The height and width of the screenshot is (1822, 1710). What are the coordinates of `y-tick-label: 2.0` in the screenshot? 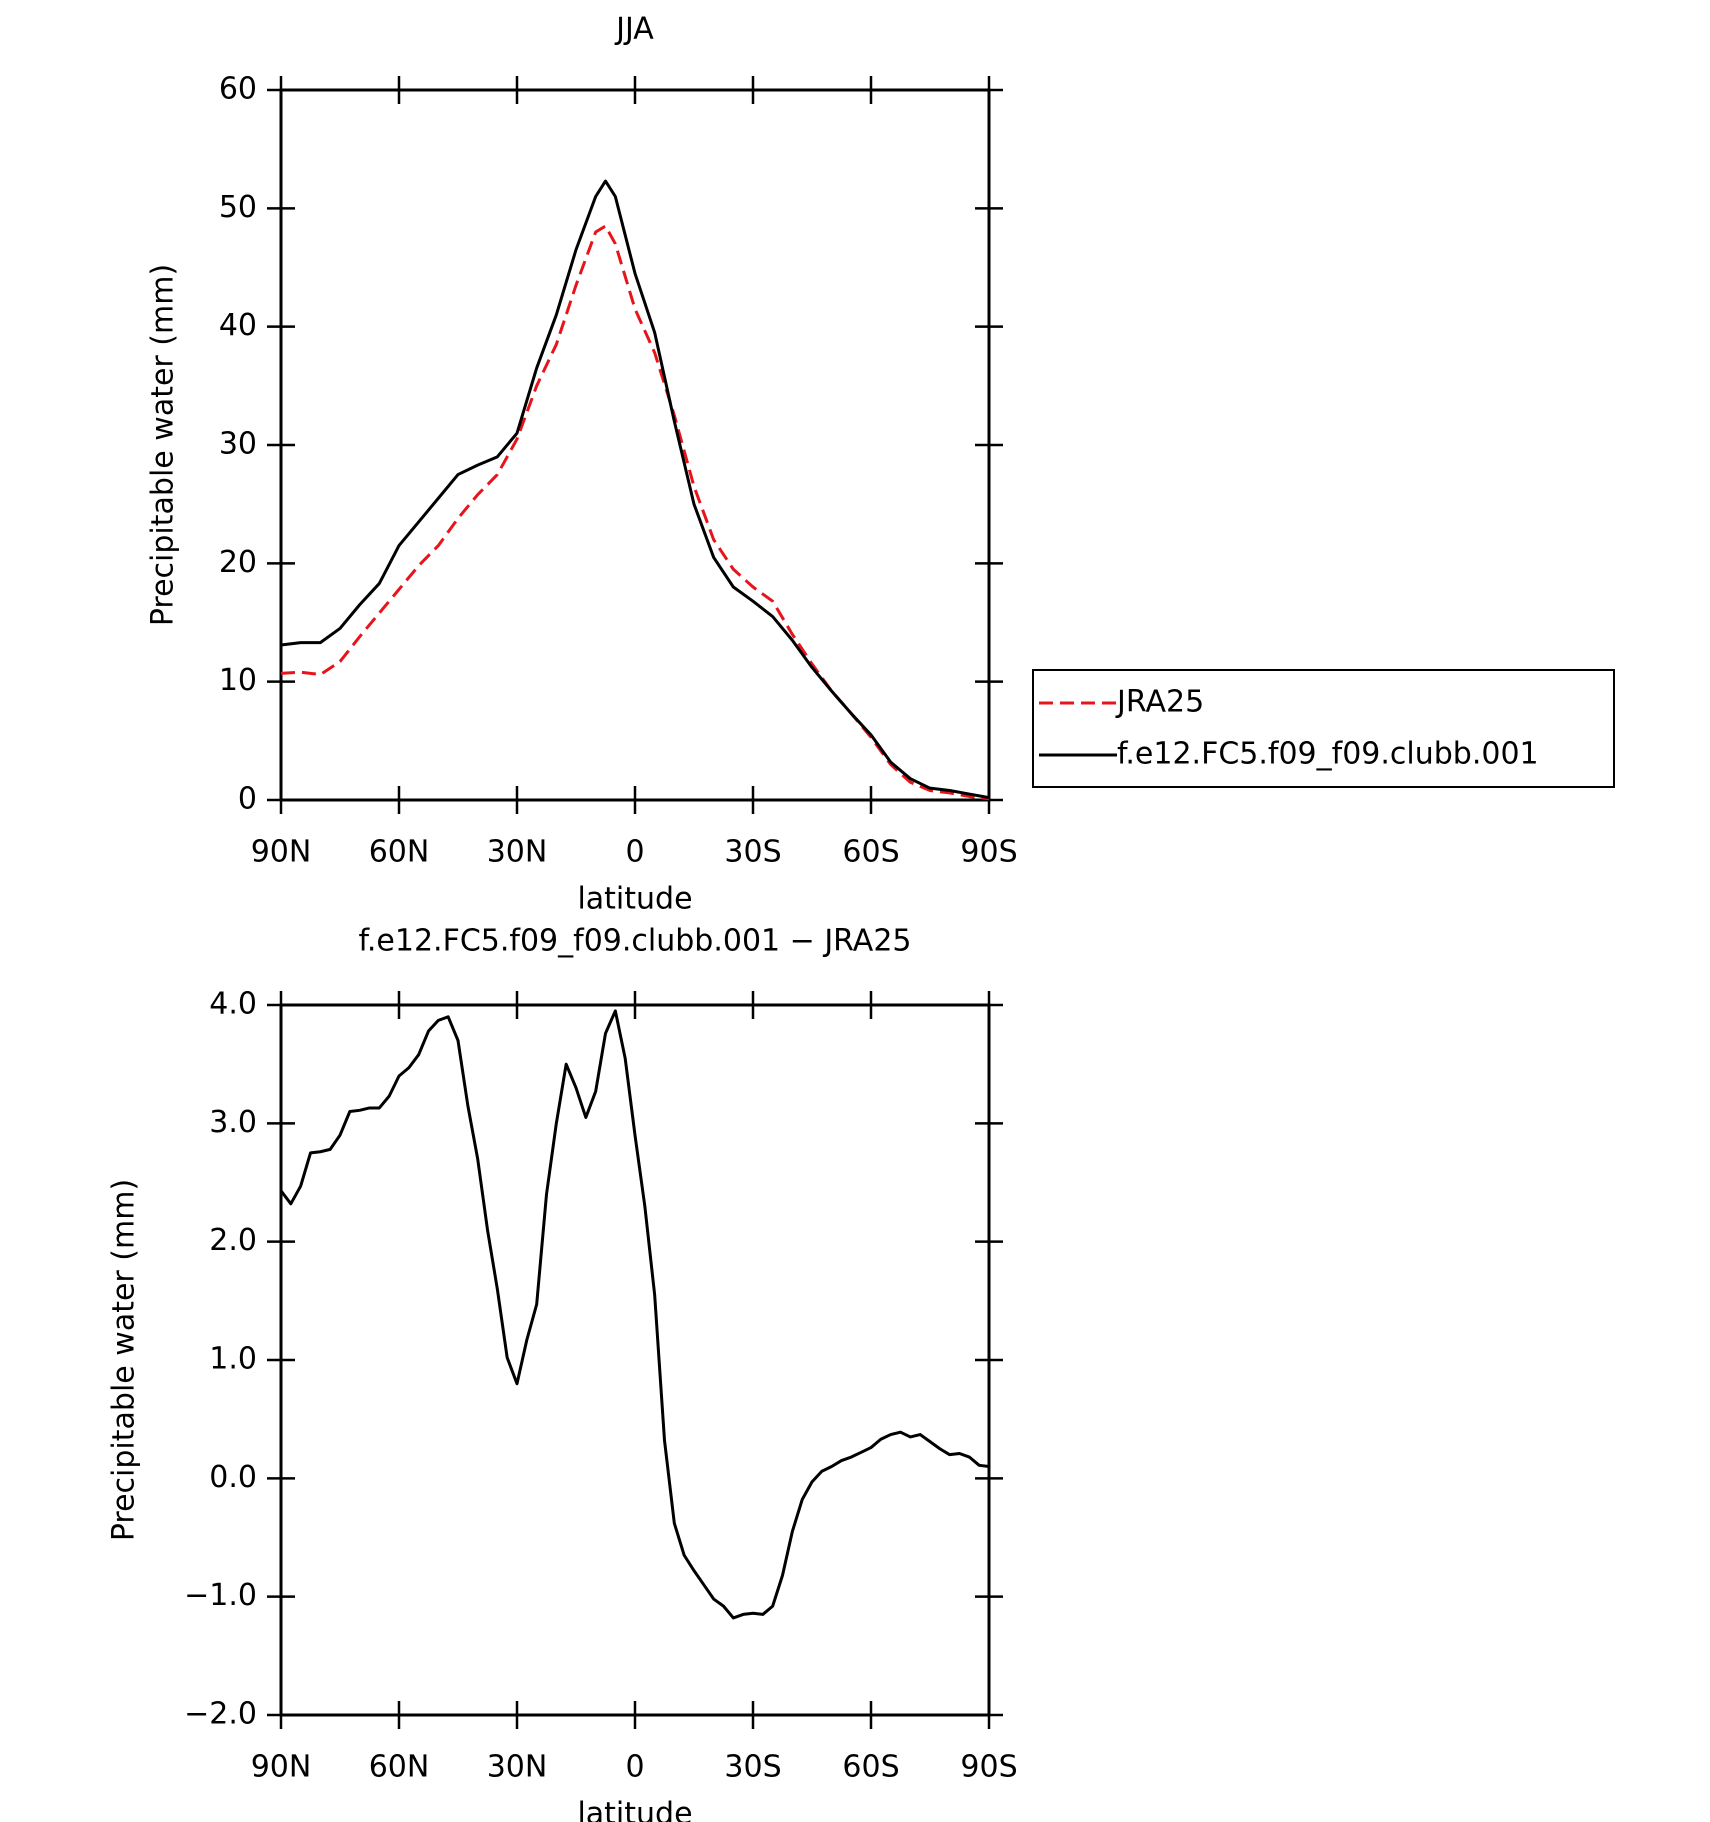 It's located at (233, 1240).